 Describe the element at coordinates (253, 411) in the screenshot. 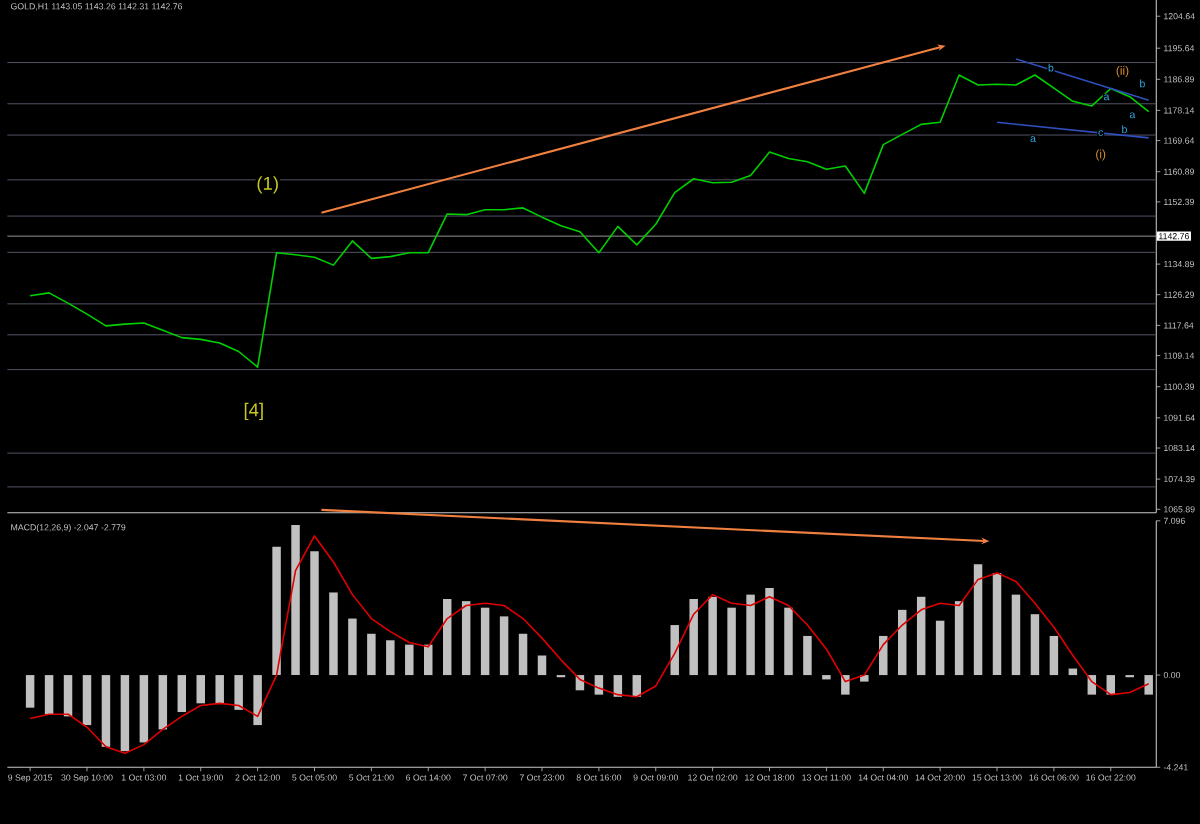

I see `annotation: [4]` at that location.